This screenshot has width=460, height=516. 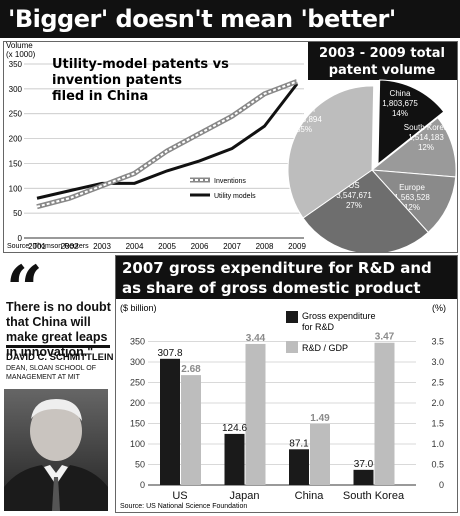 What do you see at coordinates (48, 246) in the screenshot?
I see `line-source: Source: Thomson Reuters` at bounding box center [48, 246].